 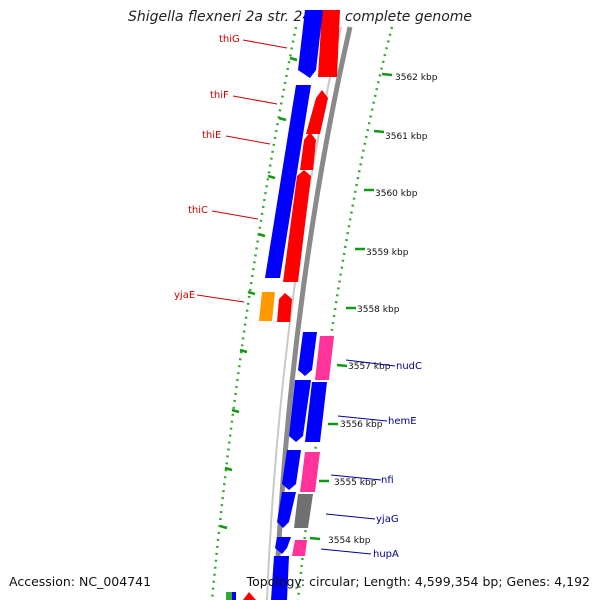 I want to click on inner-ticks, so click(x=258, y=293).